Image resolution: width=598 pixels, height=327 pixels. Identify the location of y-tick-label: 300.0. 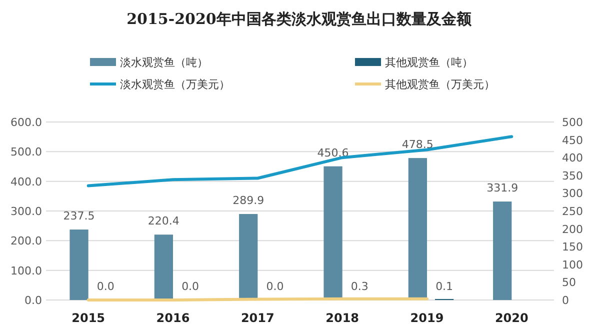
(26, 211).